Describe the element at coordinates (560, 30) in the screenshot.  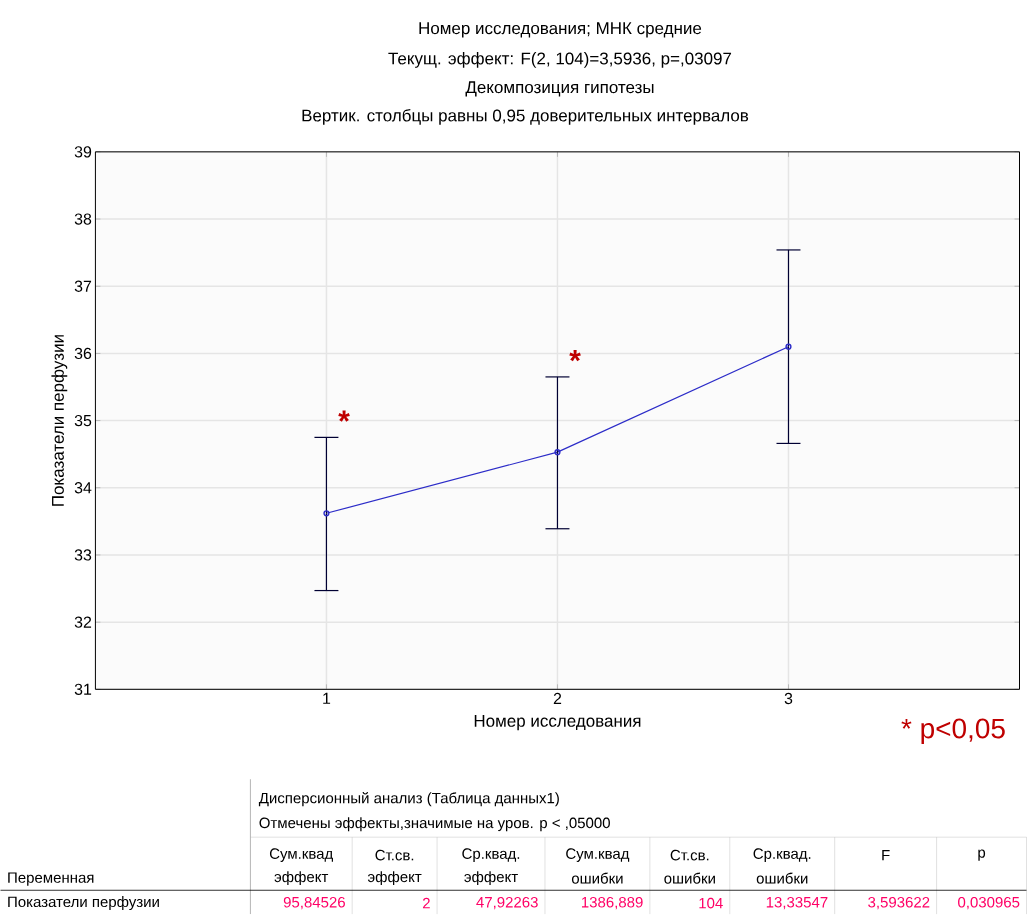
I see `chart-title: Номер исследования; МНК средние` at that location.